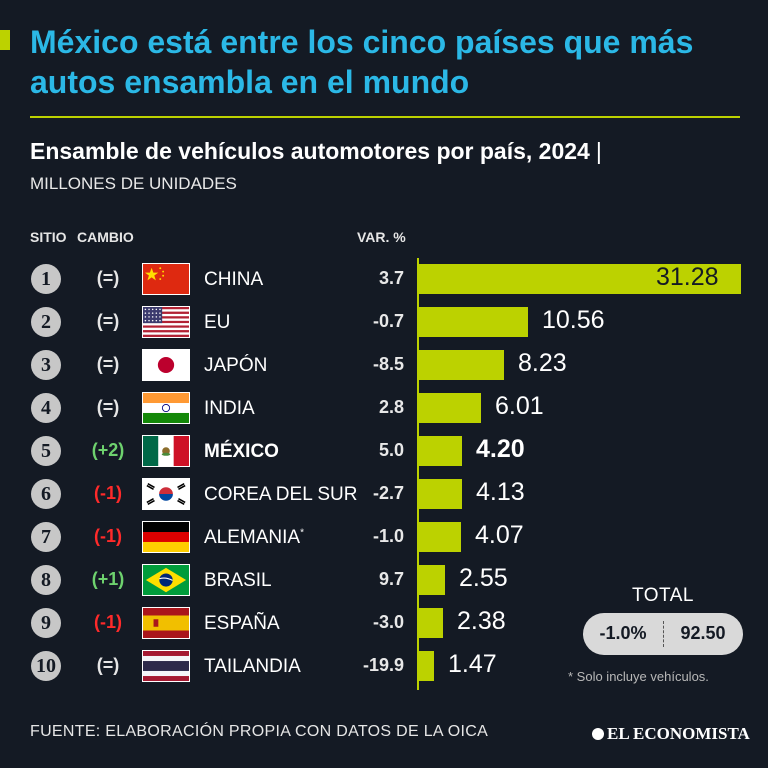  What do you see at coordinates (217, 323) in the screenshot?
I see `country-label: EU` at bounding box center [217, 323].